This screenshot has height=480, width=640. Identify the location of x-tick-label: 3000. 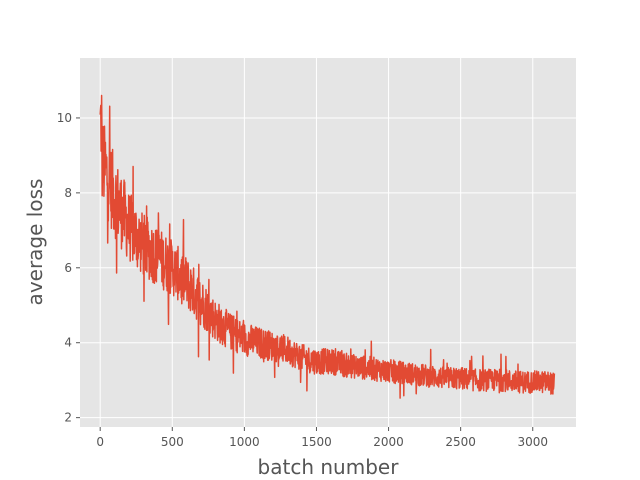
(532, 442).